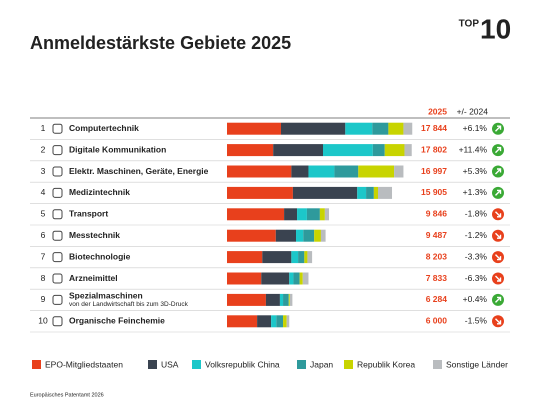  I want to click on total-label: 16 997, so click(434, 171).